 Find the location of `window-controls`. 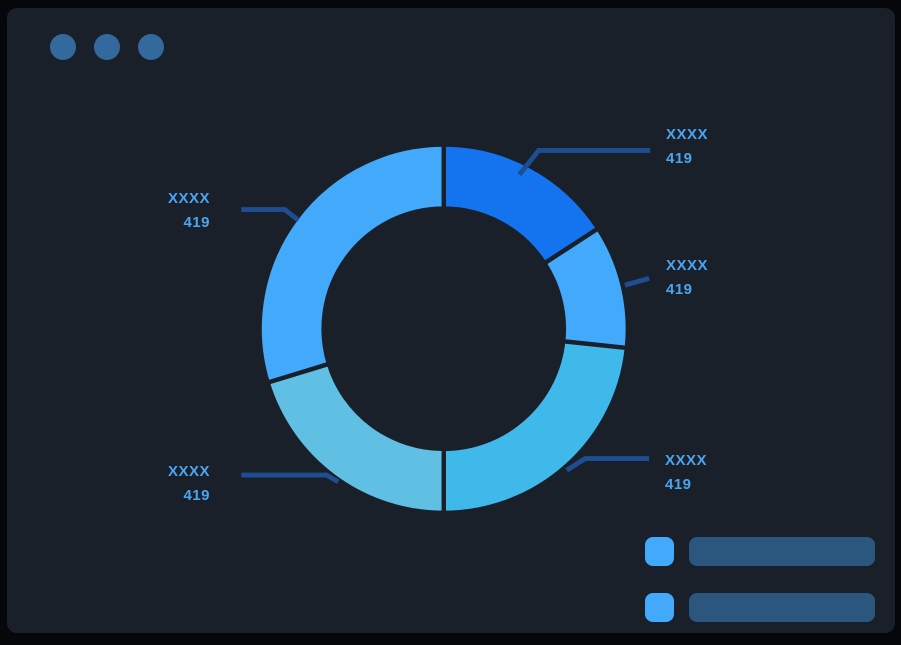

window-controls is located at coordinates (107, 47).